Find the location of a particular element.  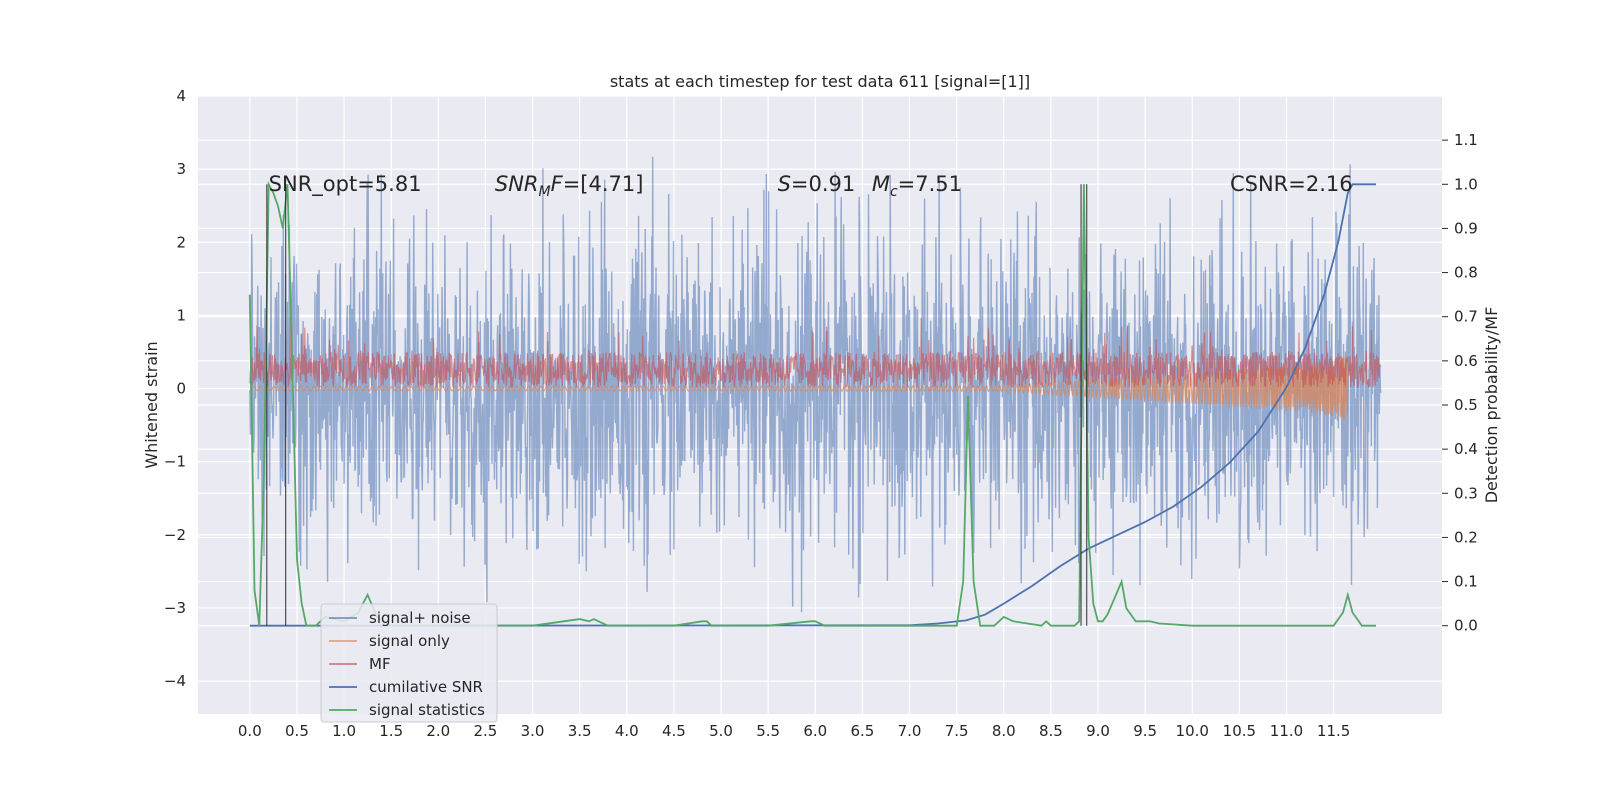

y-axis-right-label: Detection probability/MF is located at coordinates (1491, 405).